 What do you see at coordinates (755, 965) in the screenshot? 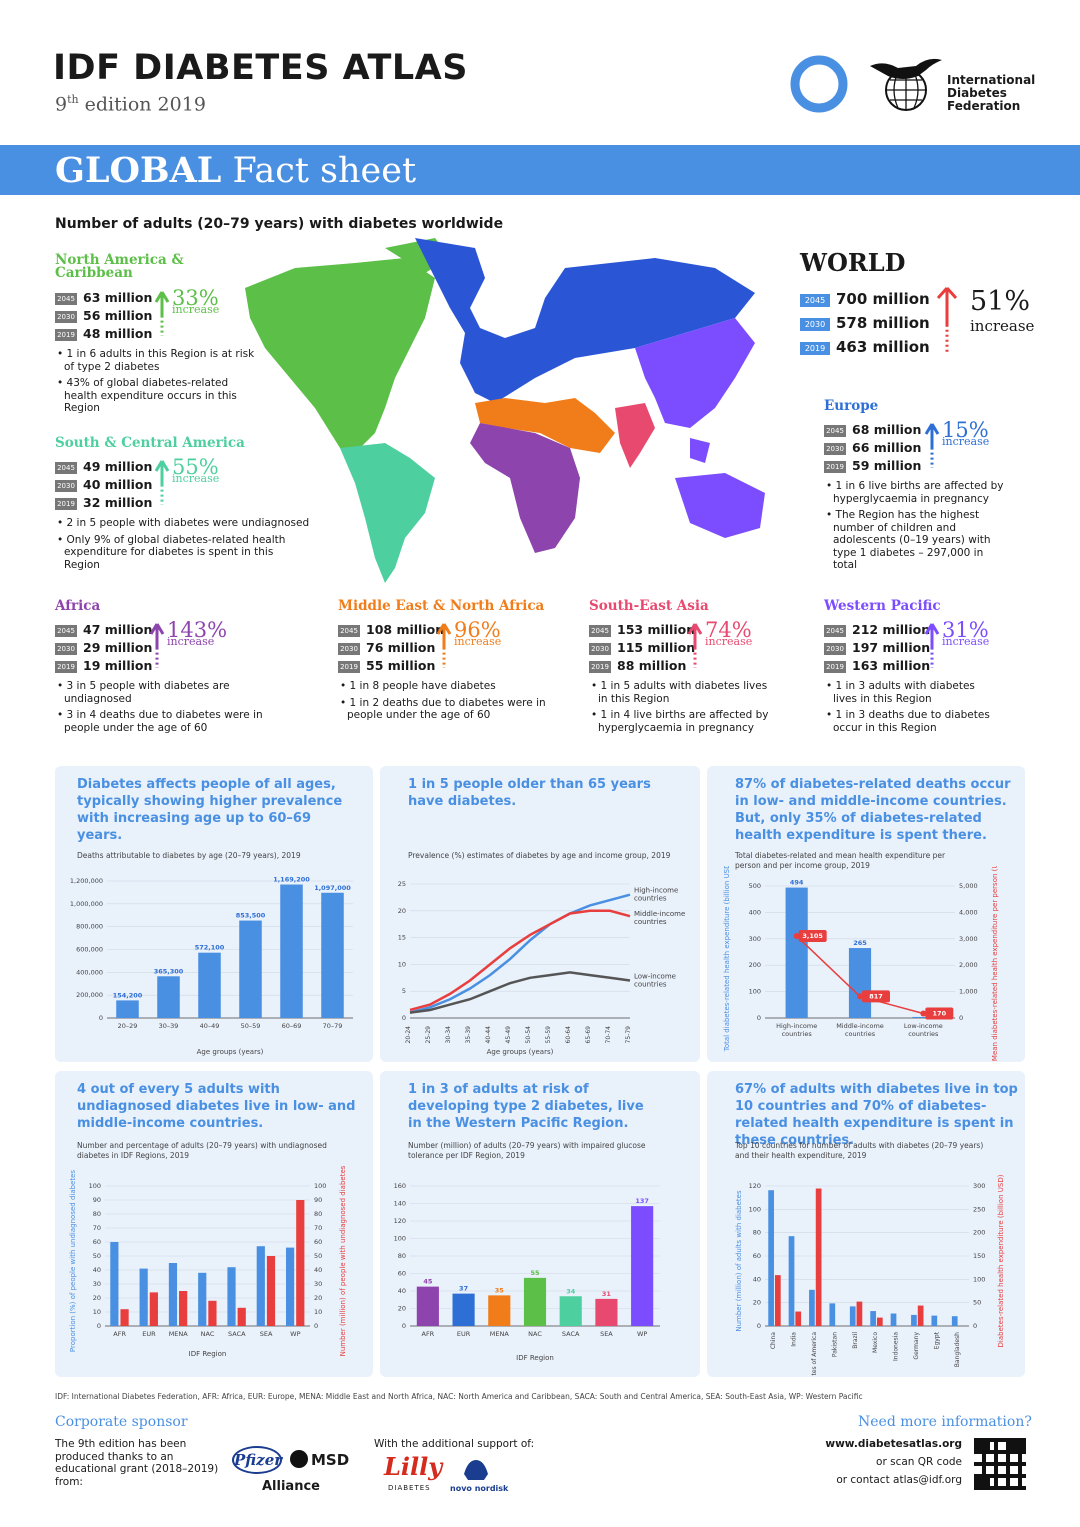
I see `tick-label: 200` at bounding box center [755, 965].